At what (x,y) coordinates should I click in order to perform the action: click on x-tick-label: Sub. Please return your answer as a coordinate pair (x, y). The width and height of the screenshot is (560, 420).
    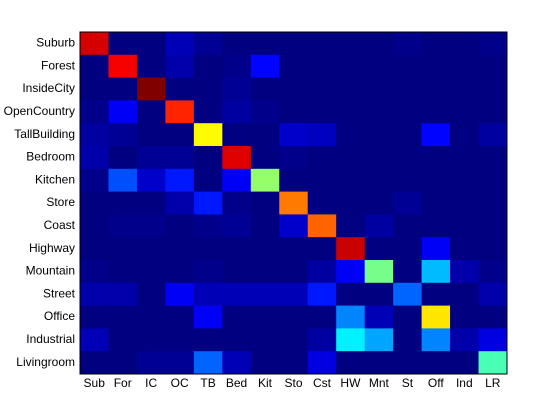
    Looking at the image, I should click on (95, 383).